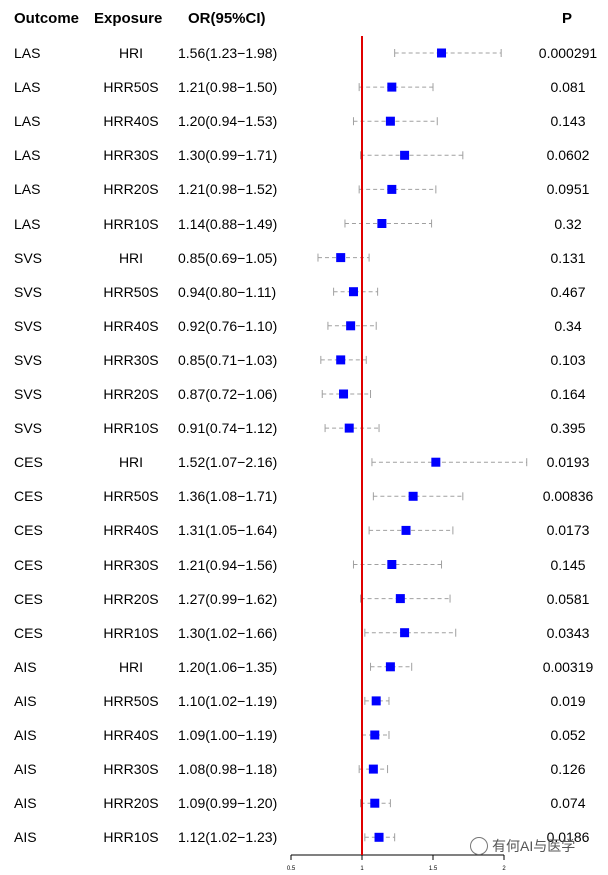 The height and width of the screenshot is (875, 608). I want to click on p-value-cell: 0.103, so click(568, 359).